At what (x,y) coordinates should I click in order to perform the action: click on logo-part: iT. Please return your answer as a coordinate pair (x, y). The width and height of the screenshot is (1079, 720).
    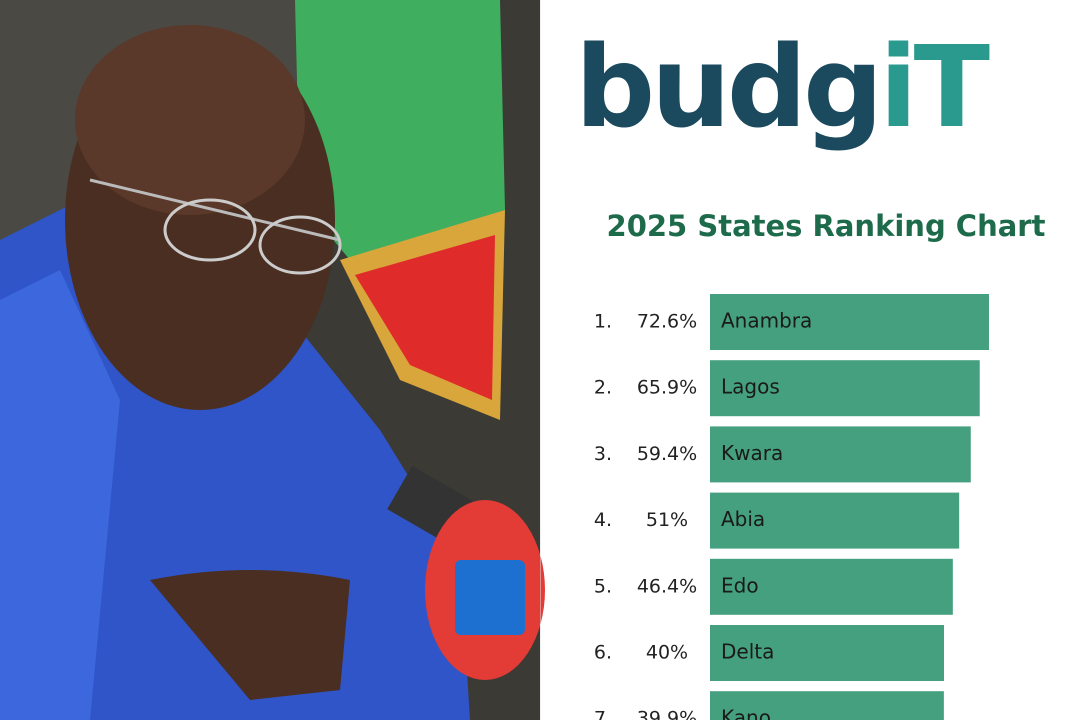
    Looking at the image, I should click on (934, 88).